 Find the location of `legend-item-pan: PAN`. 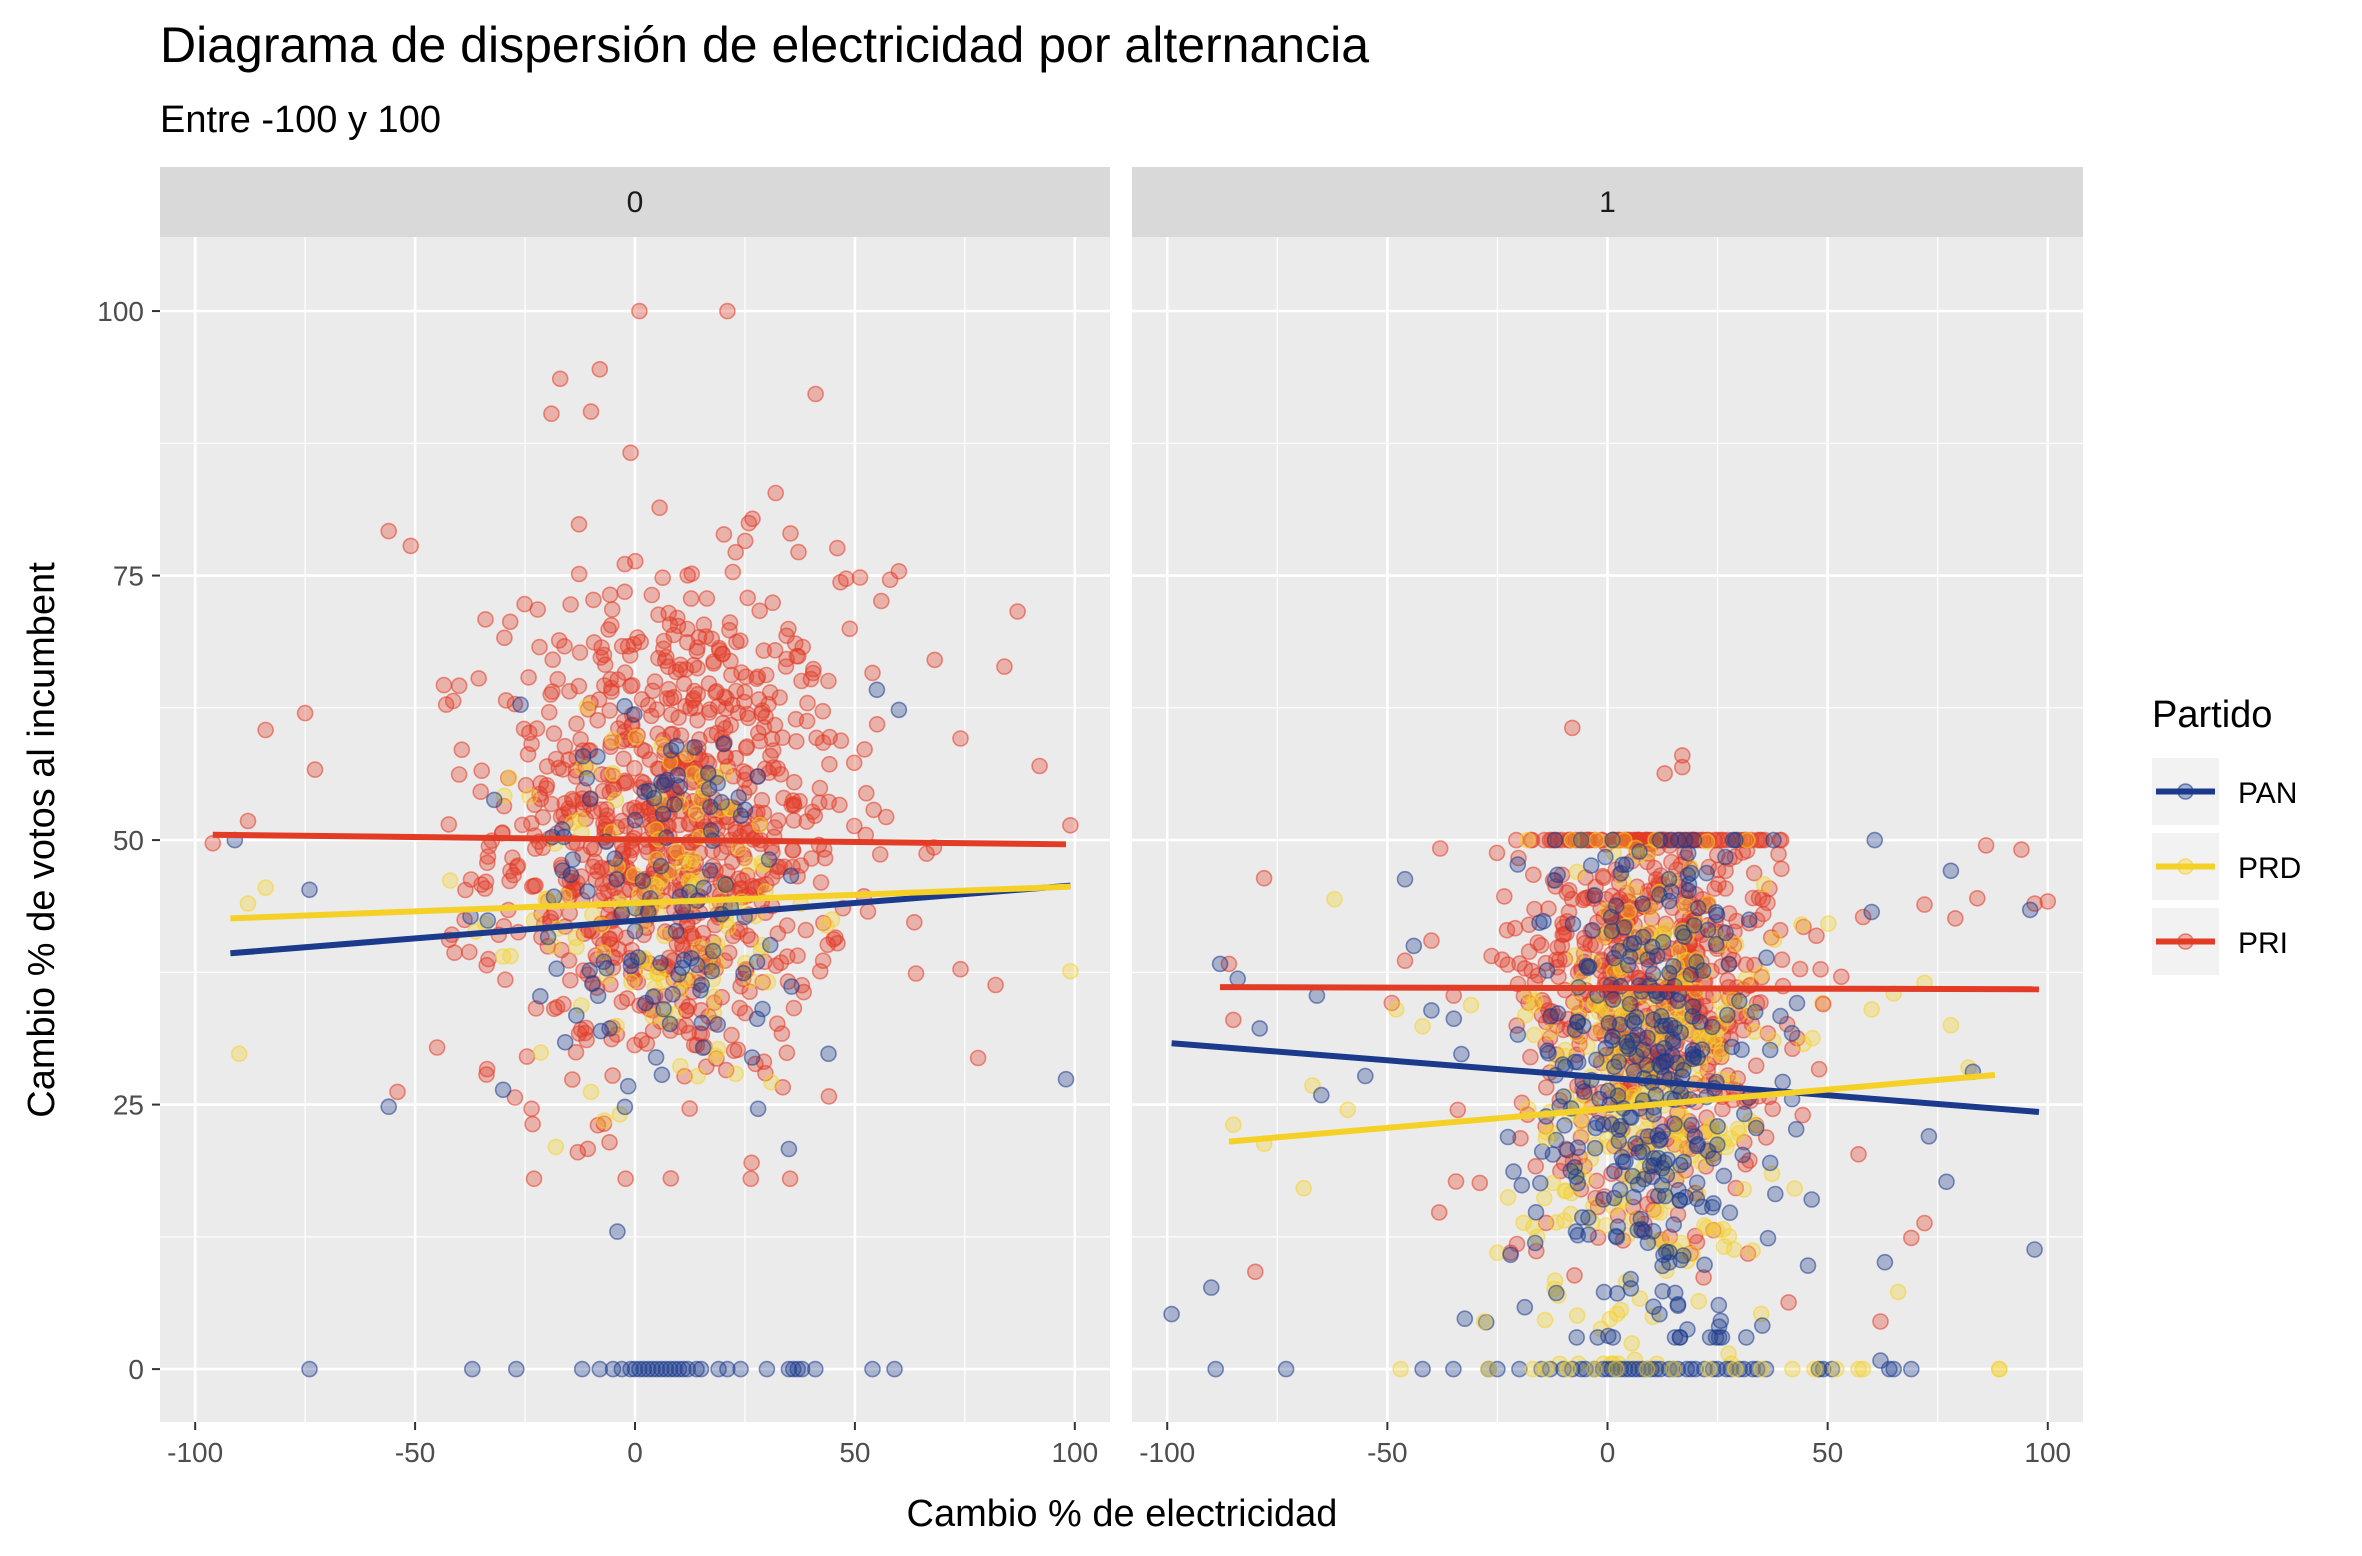

legend-item-pan: PAN is located at coordinates (2224, 791).